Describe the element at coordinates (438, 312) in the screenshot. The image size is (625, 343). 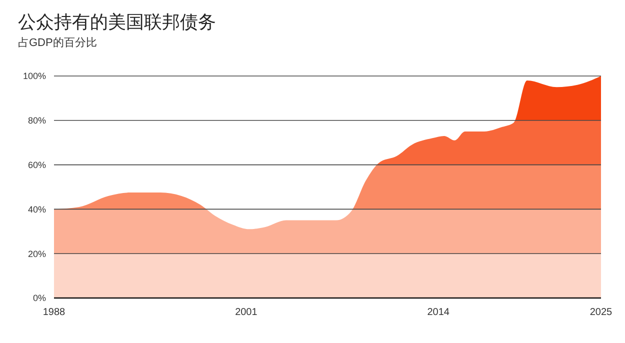
I see `x-tick-label: 2014` at that location.